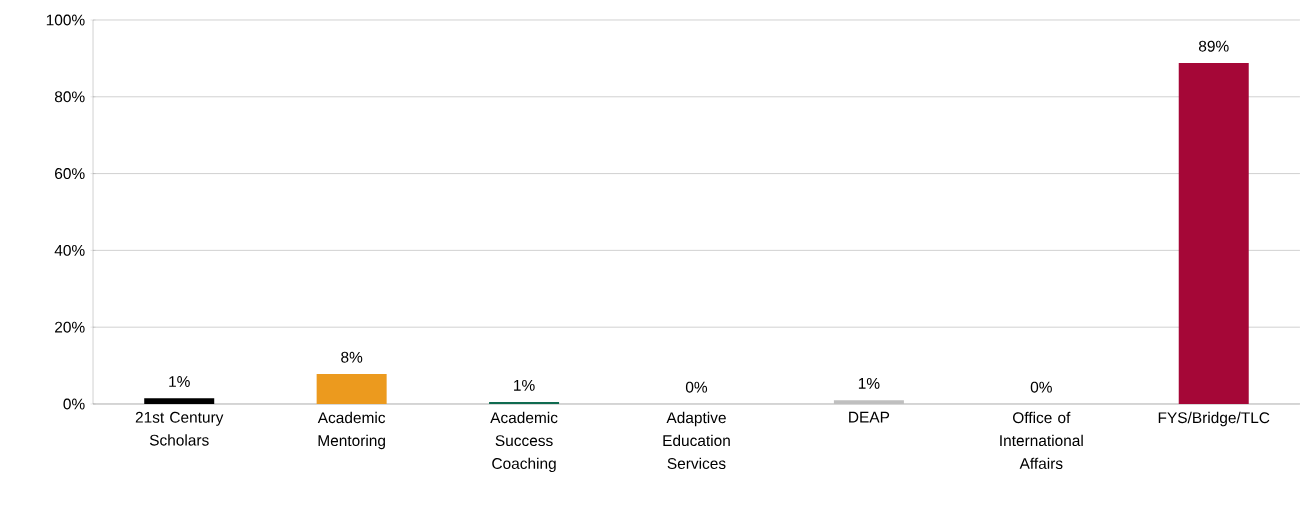 The image size is (1311, 516). What do you see at coordinates (524, 442) in the screenshot?
I see `x-tick-label: Academic Success Coaching` at bounding box center [524, 442].